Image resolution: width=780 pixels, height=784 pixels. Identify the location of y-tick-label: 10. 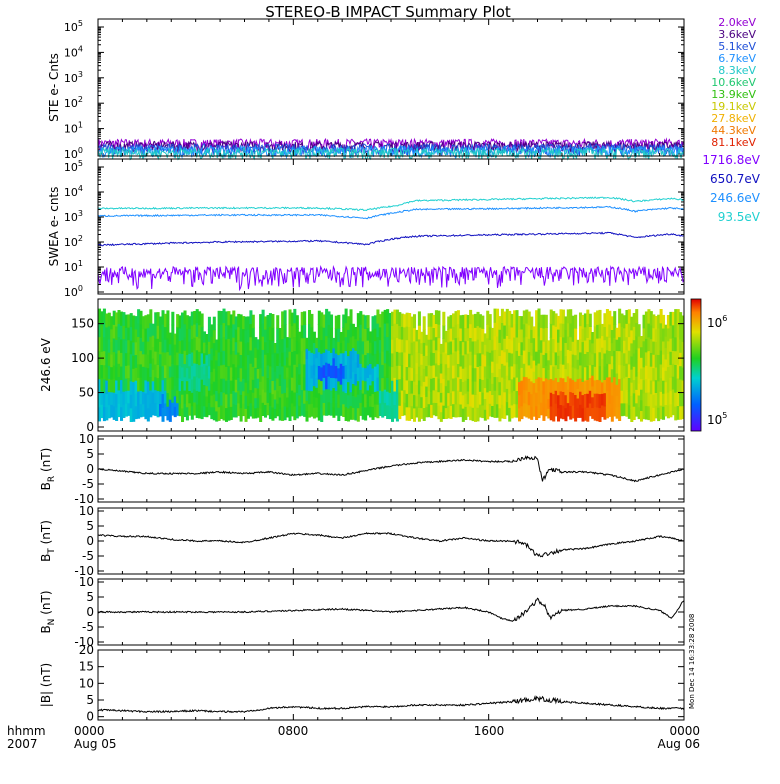
(86, 582).